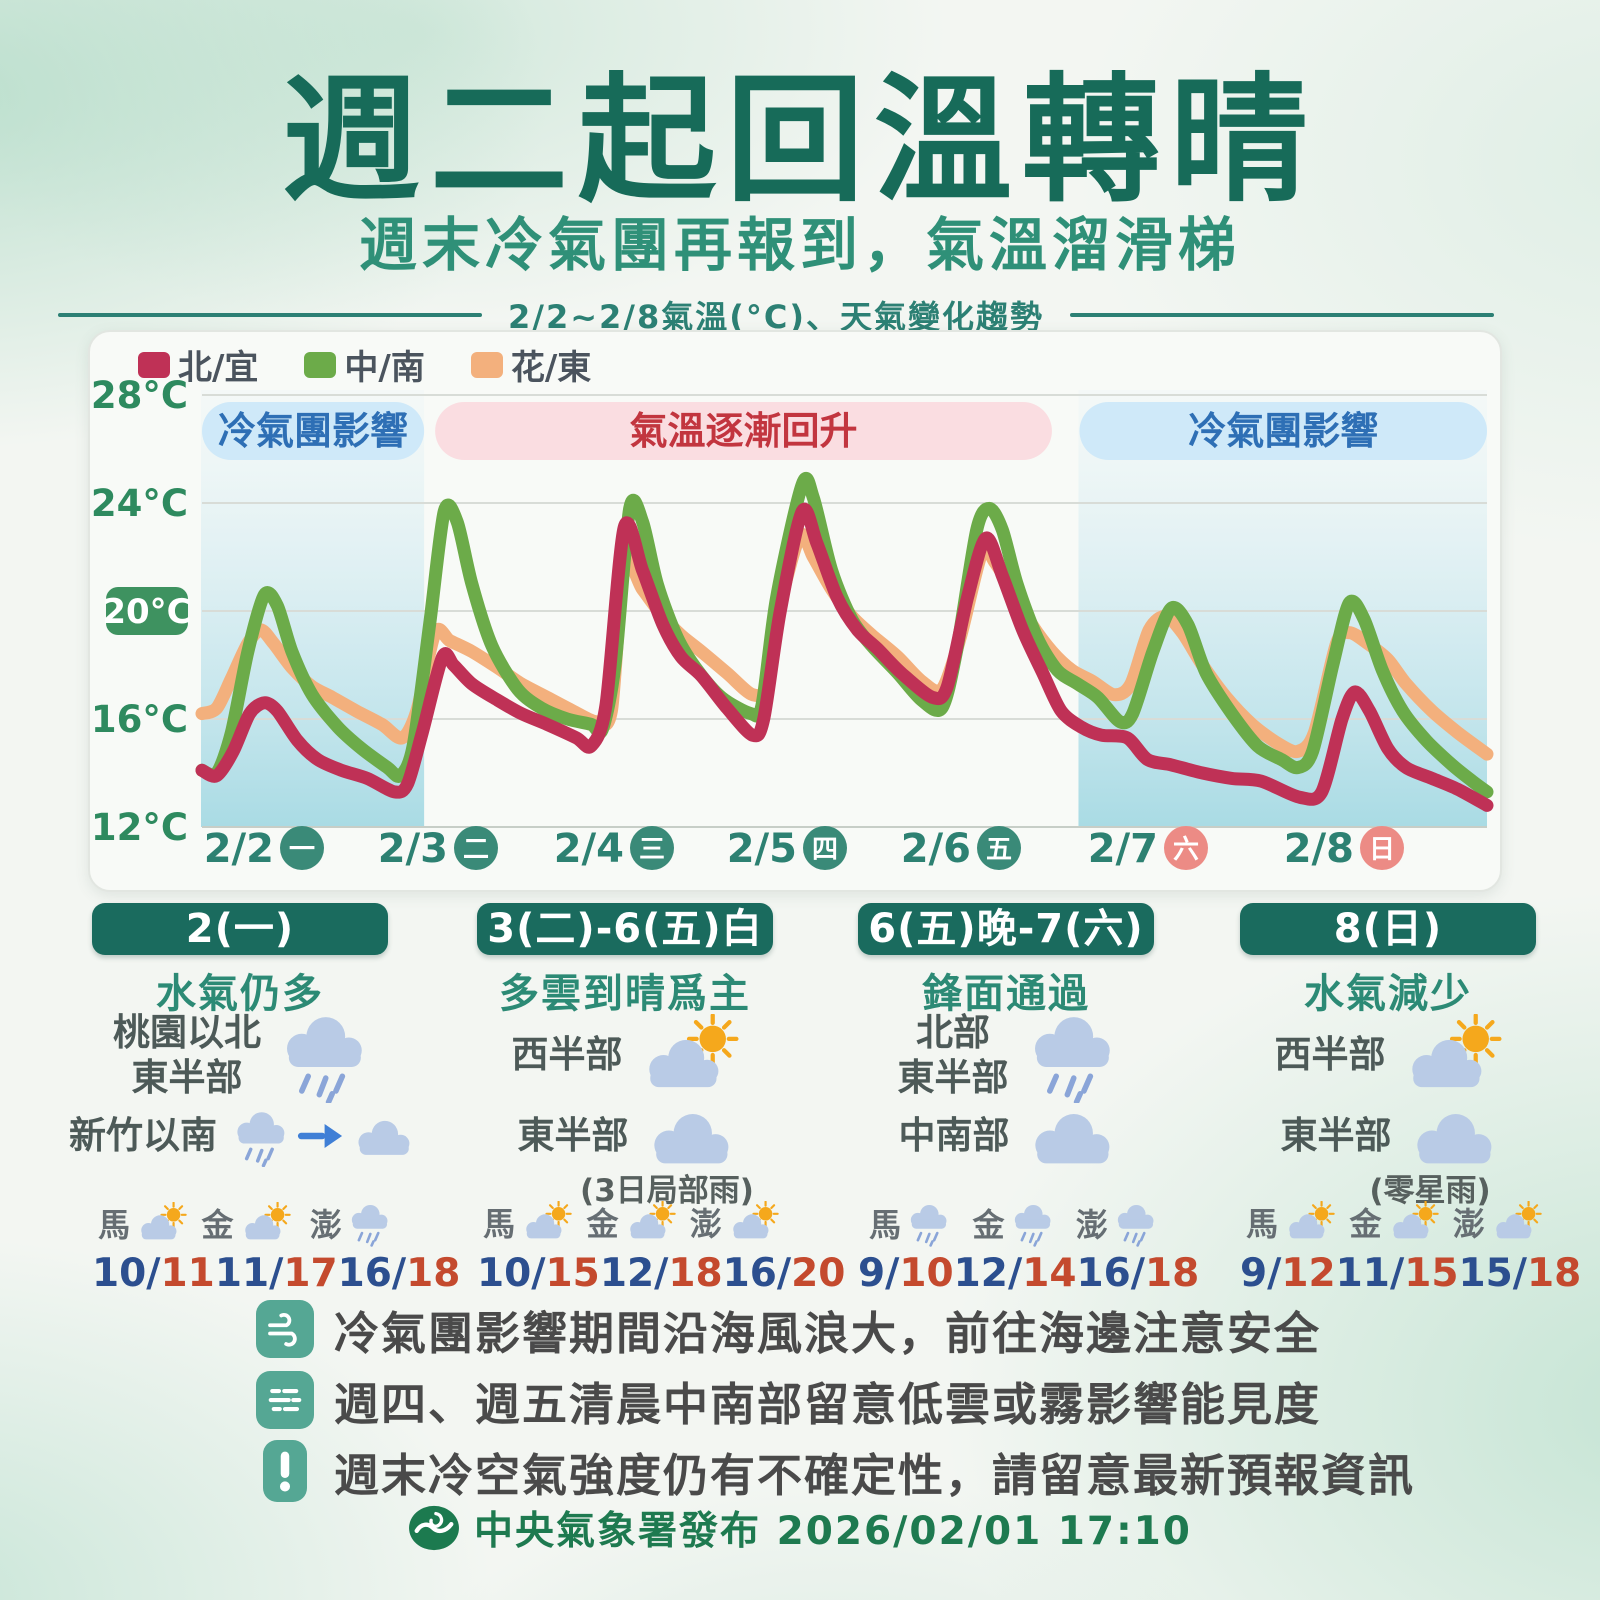  What do you see at coordinates (551, 368) in the screenshot?
I see `legend-label: 花/東` at bounding box center [551, 368].